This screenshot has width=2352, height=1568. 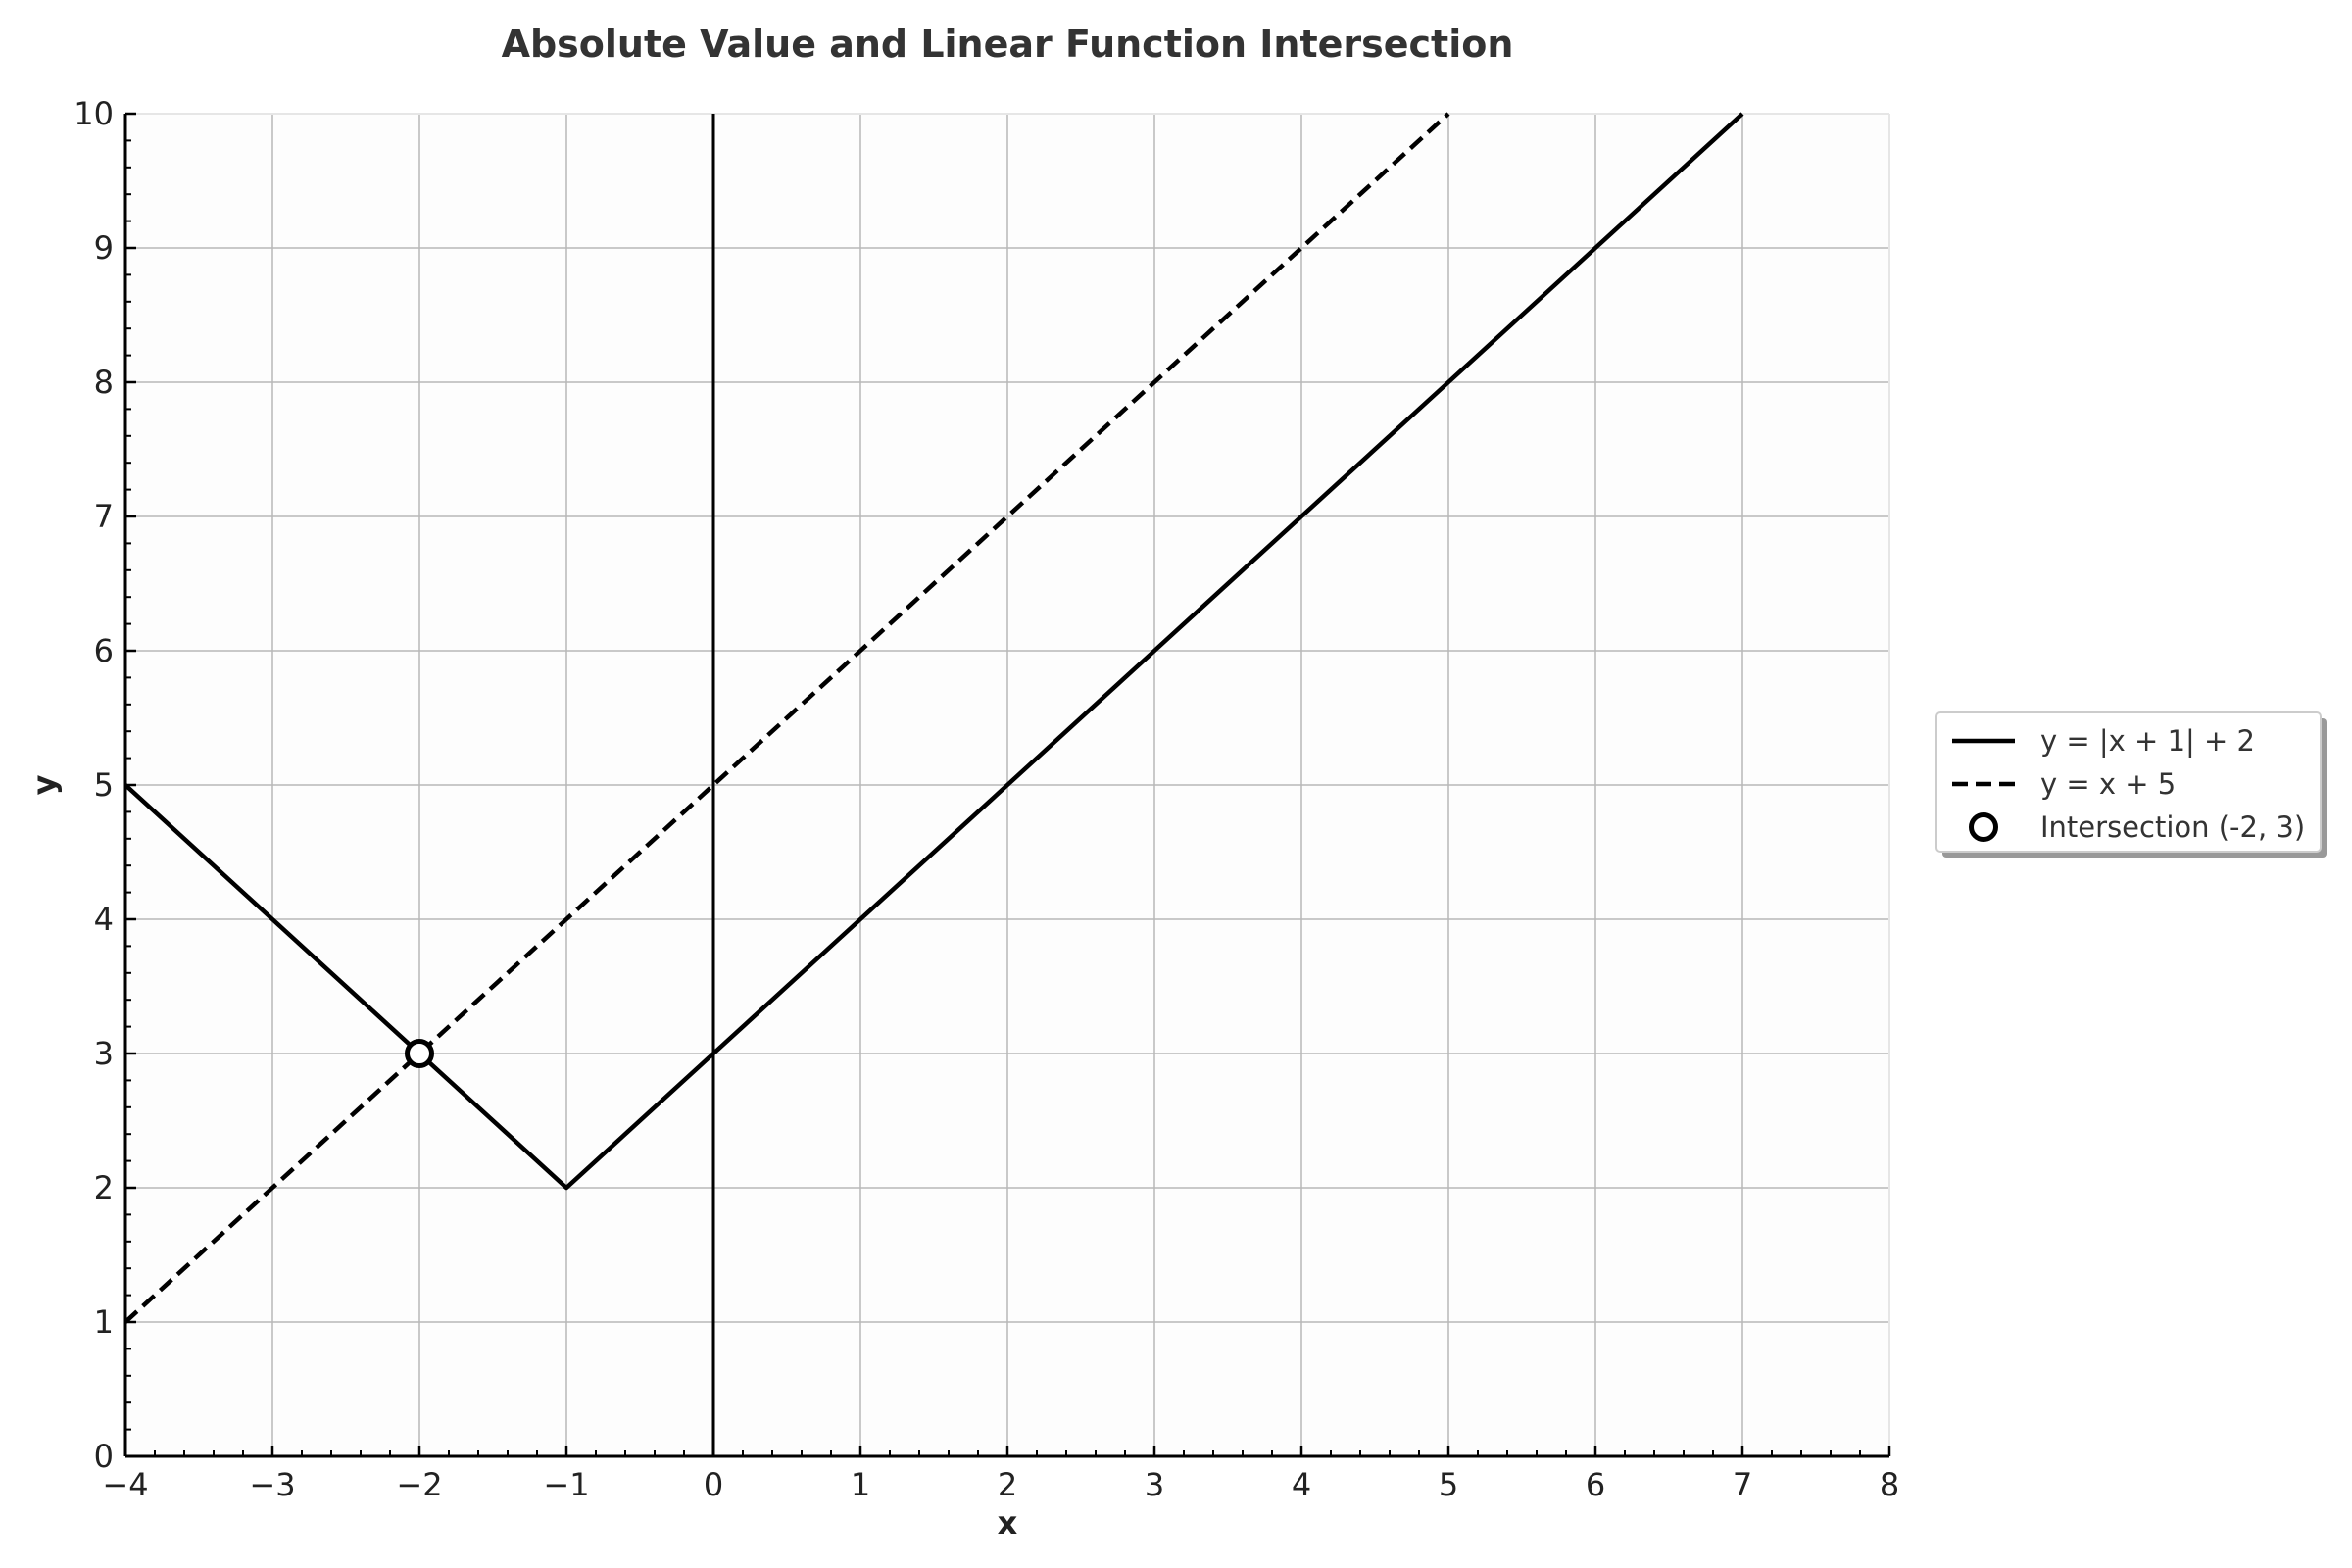 I want to click on legend-swatch-marker, so click(x=1983, y=827).